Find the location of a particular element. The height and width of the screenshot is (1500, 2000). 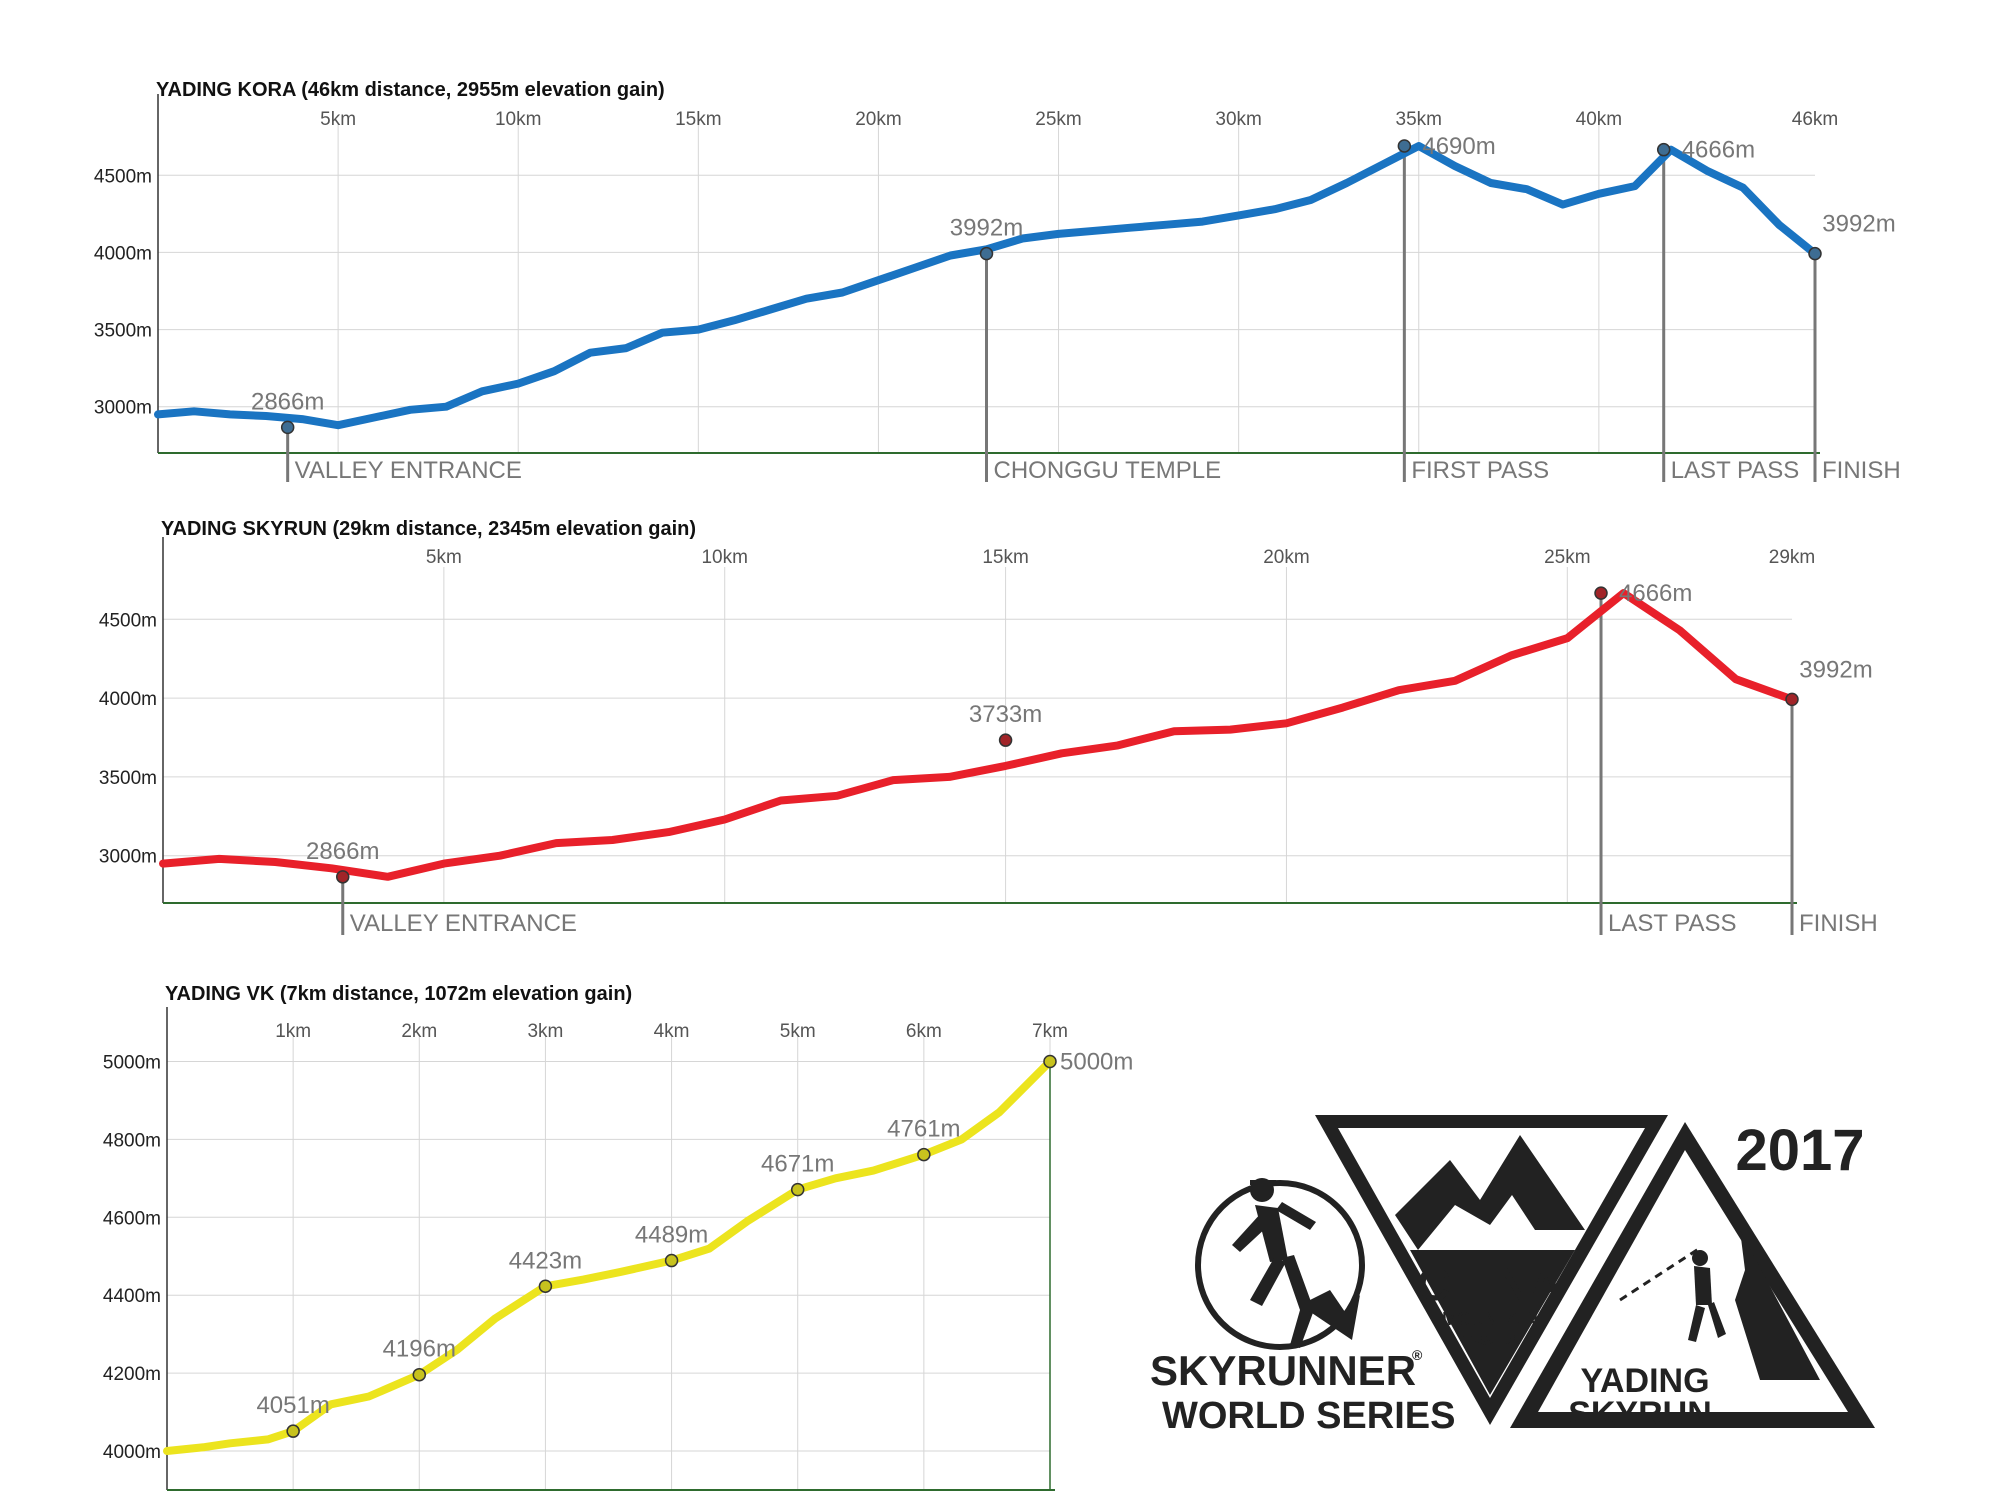

skyrunner-logo: SKYRUNNER ® WORLD SERIES is located at coordinates (1302, 1307).